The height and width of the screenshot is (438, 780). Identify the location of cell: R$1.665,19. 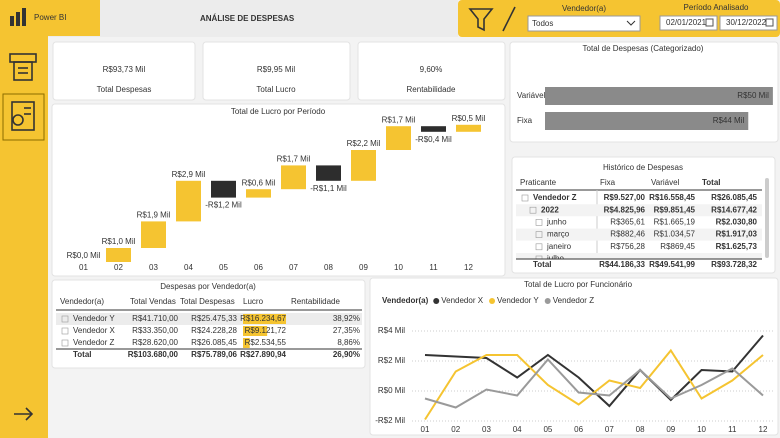
(675, 222).